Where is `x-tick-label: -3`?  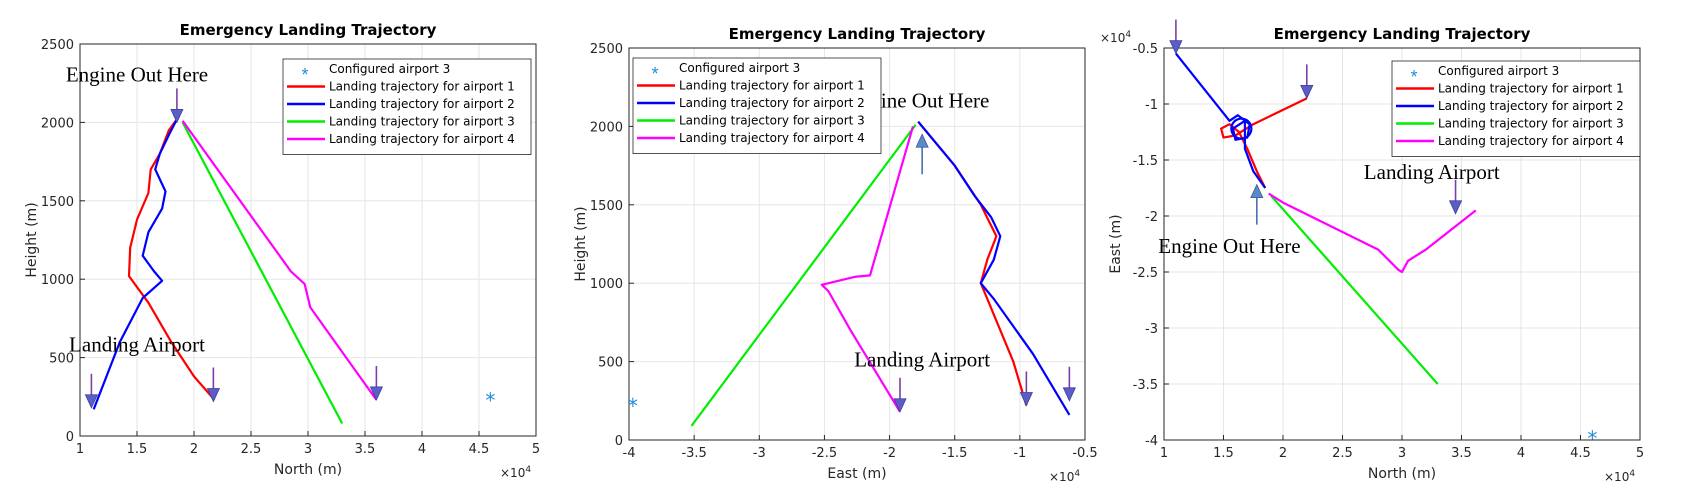 x-tick-label: -3 is located at coordinates (759, 453).